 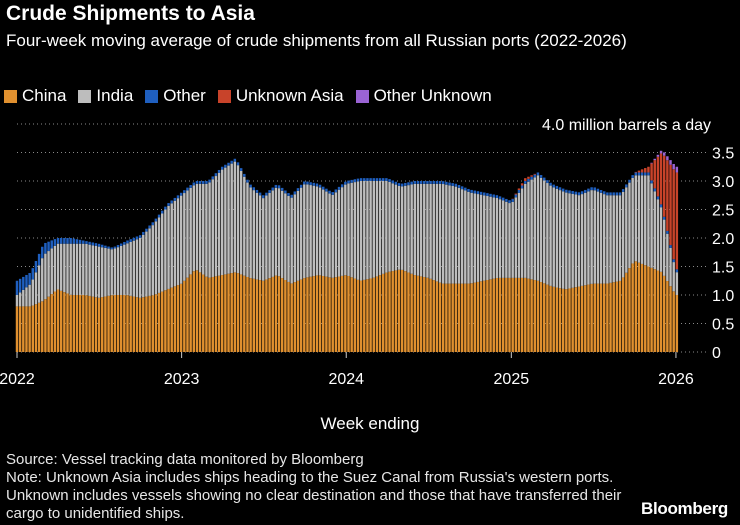 What do you see at coordinates (512, 379) in the screenshot?
I see `x-tick-label: 2025` at bounding box center [512, 379].